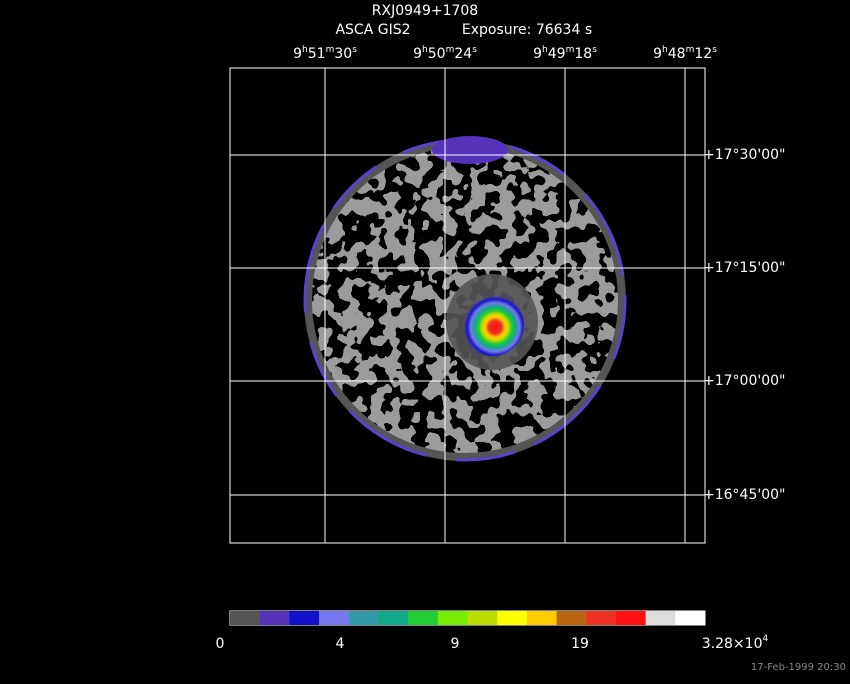  I want to click on dec-label: +16°45'00", so click(744, 495).